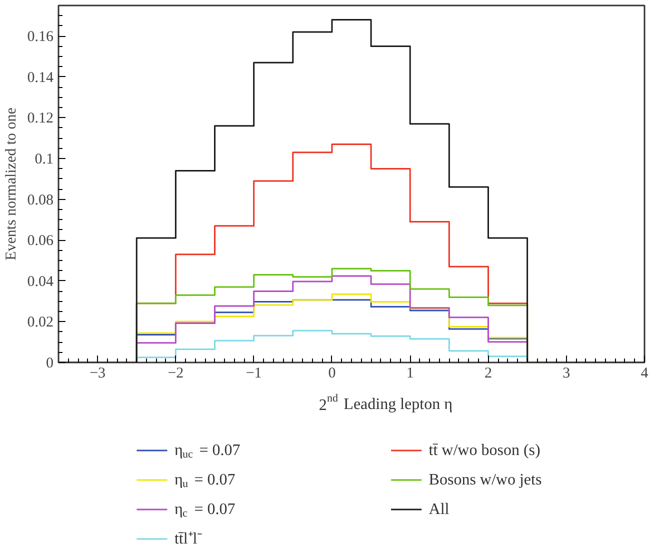 This screenshot has height=559, width=652. I want to click on x-tick-label: −3, so click(98, 374).